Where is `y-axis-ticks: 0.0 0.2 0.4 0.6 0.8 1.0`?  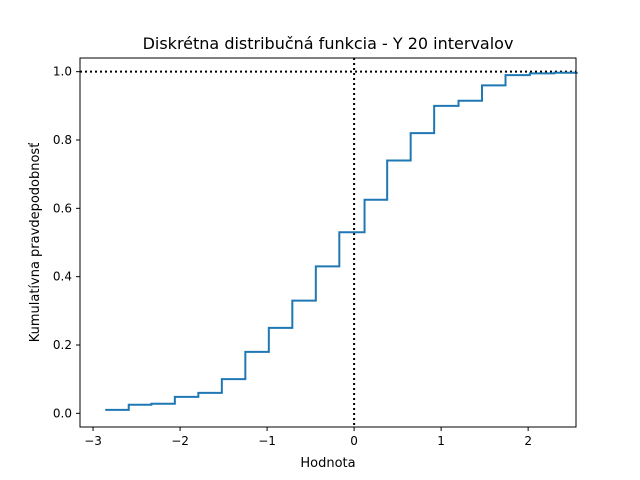 y-axis-ticks: 0.0 0.2 0.4 0.6 0.8 1.0 is located at coordinates (66, 242).